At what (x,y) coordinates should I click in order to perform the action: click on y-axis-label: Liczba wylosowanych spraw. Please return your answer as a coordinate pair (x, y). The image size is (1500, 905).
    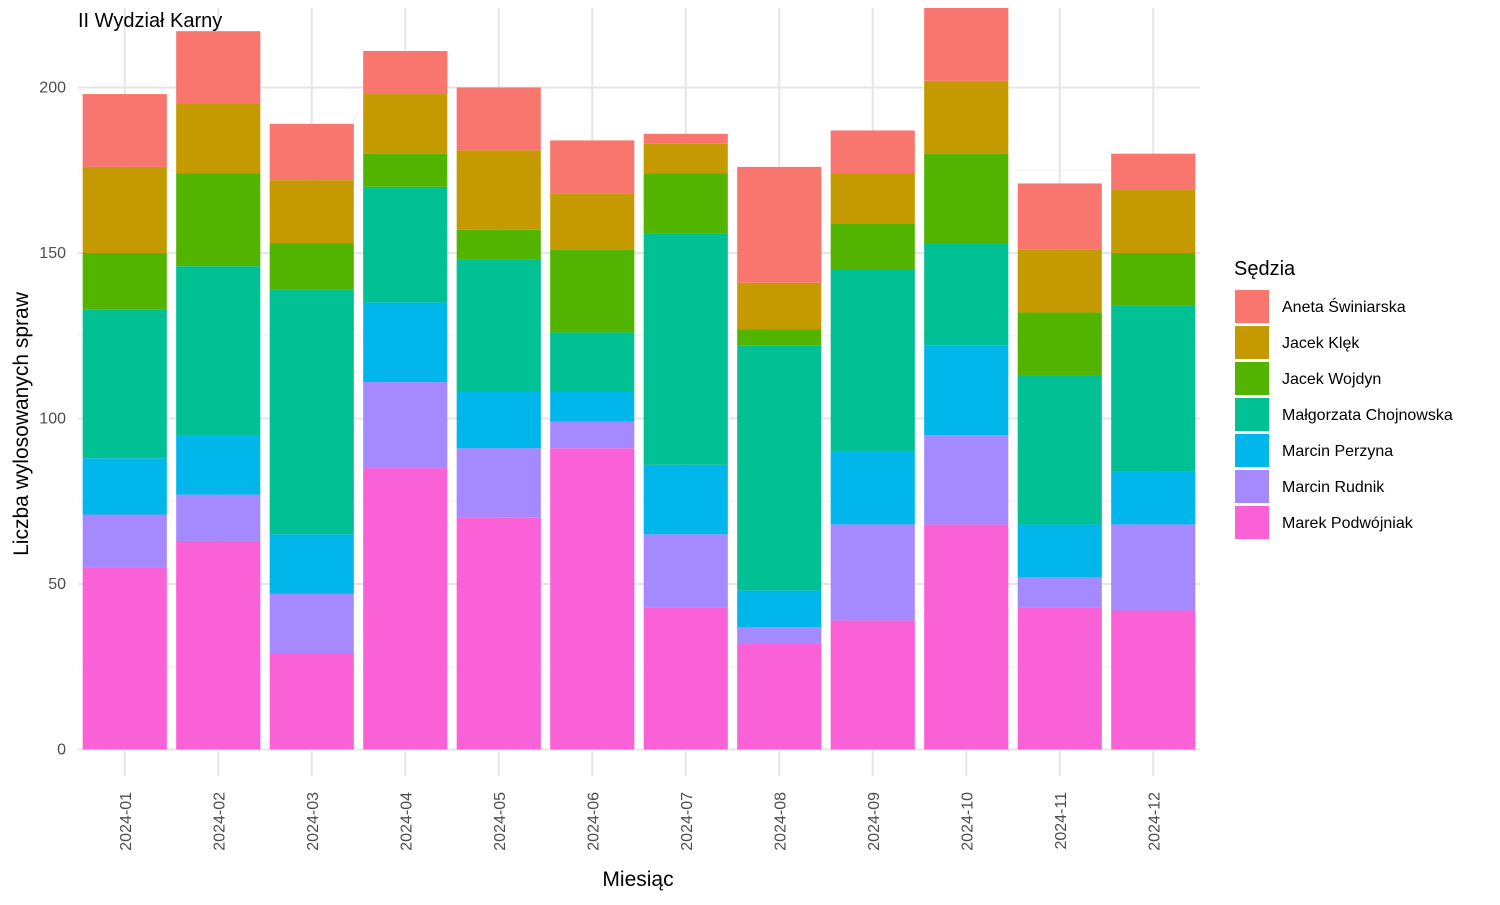
    Looking at the image, I should click on (21, 423).